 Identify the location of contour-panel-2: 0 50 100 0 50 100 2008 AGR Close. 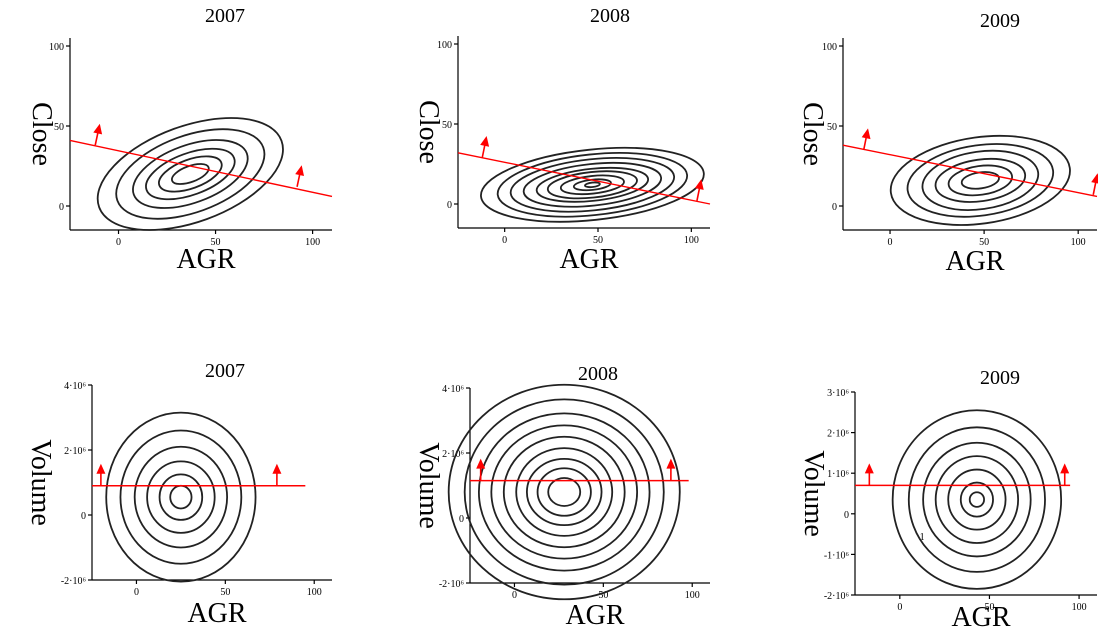
(562, 140).